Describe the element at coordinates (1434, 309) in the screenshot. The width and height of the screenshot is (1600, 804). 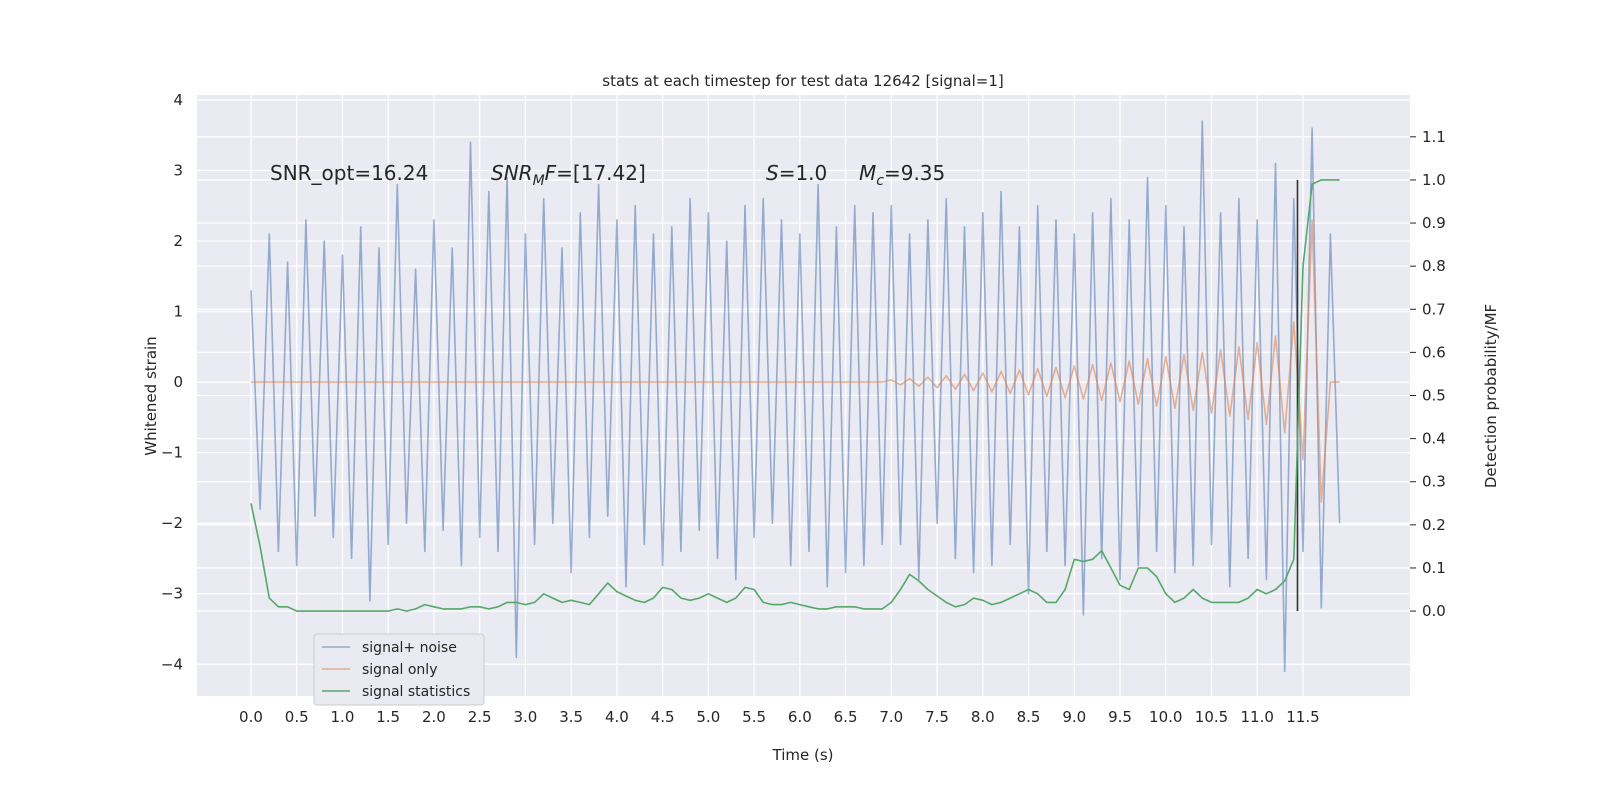
I see `y2-tick-label: 0.7` at that location.